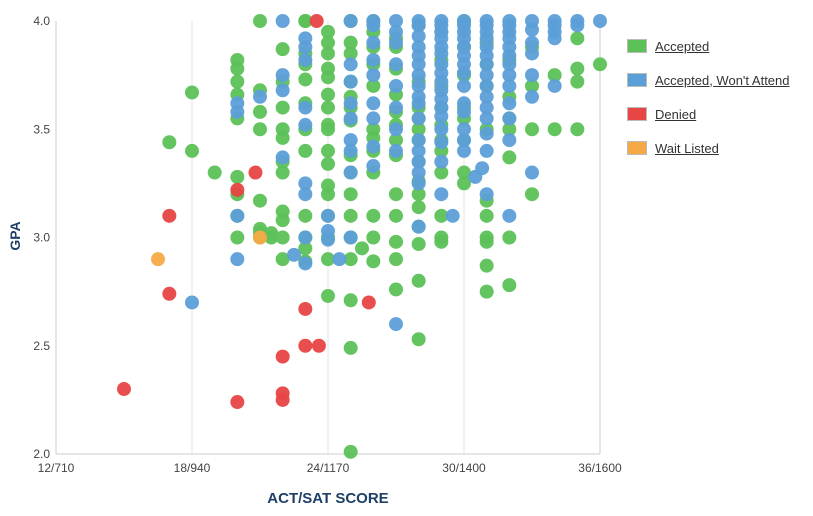 Image resolution: width=813 pixels, height=516 pixels. Describe the element at coordinates (708, 148) in the screenshot. I see `legend-item-wait-listed: Wait Listed` at that location.